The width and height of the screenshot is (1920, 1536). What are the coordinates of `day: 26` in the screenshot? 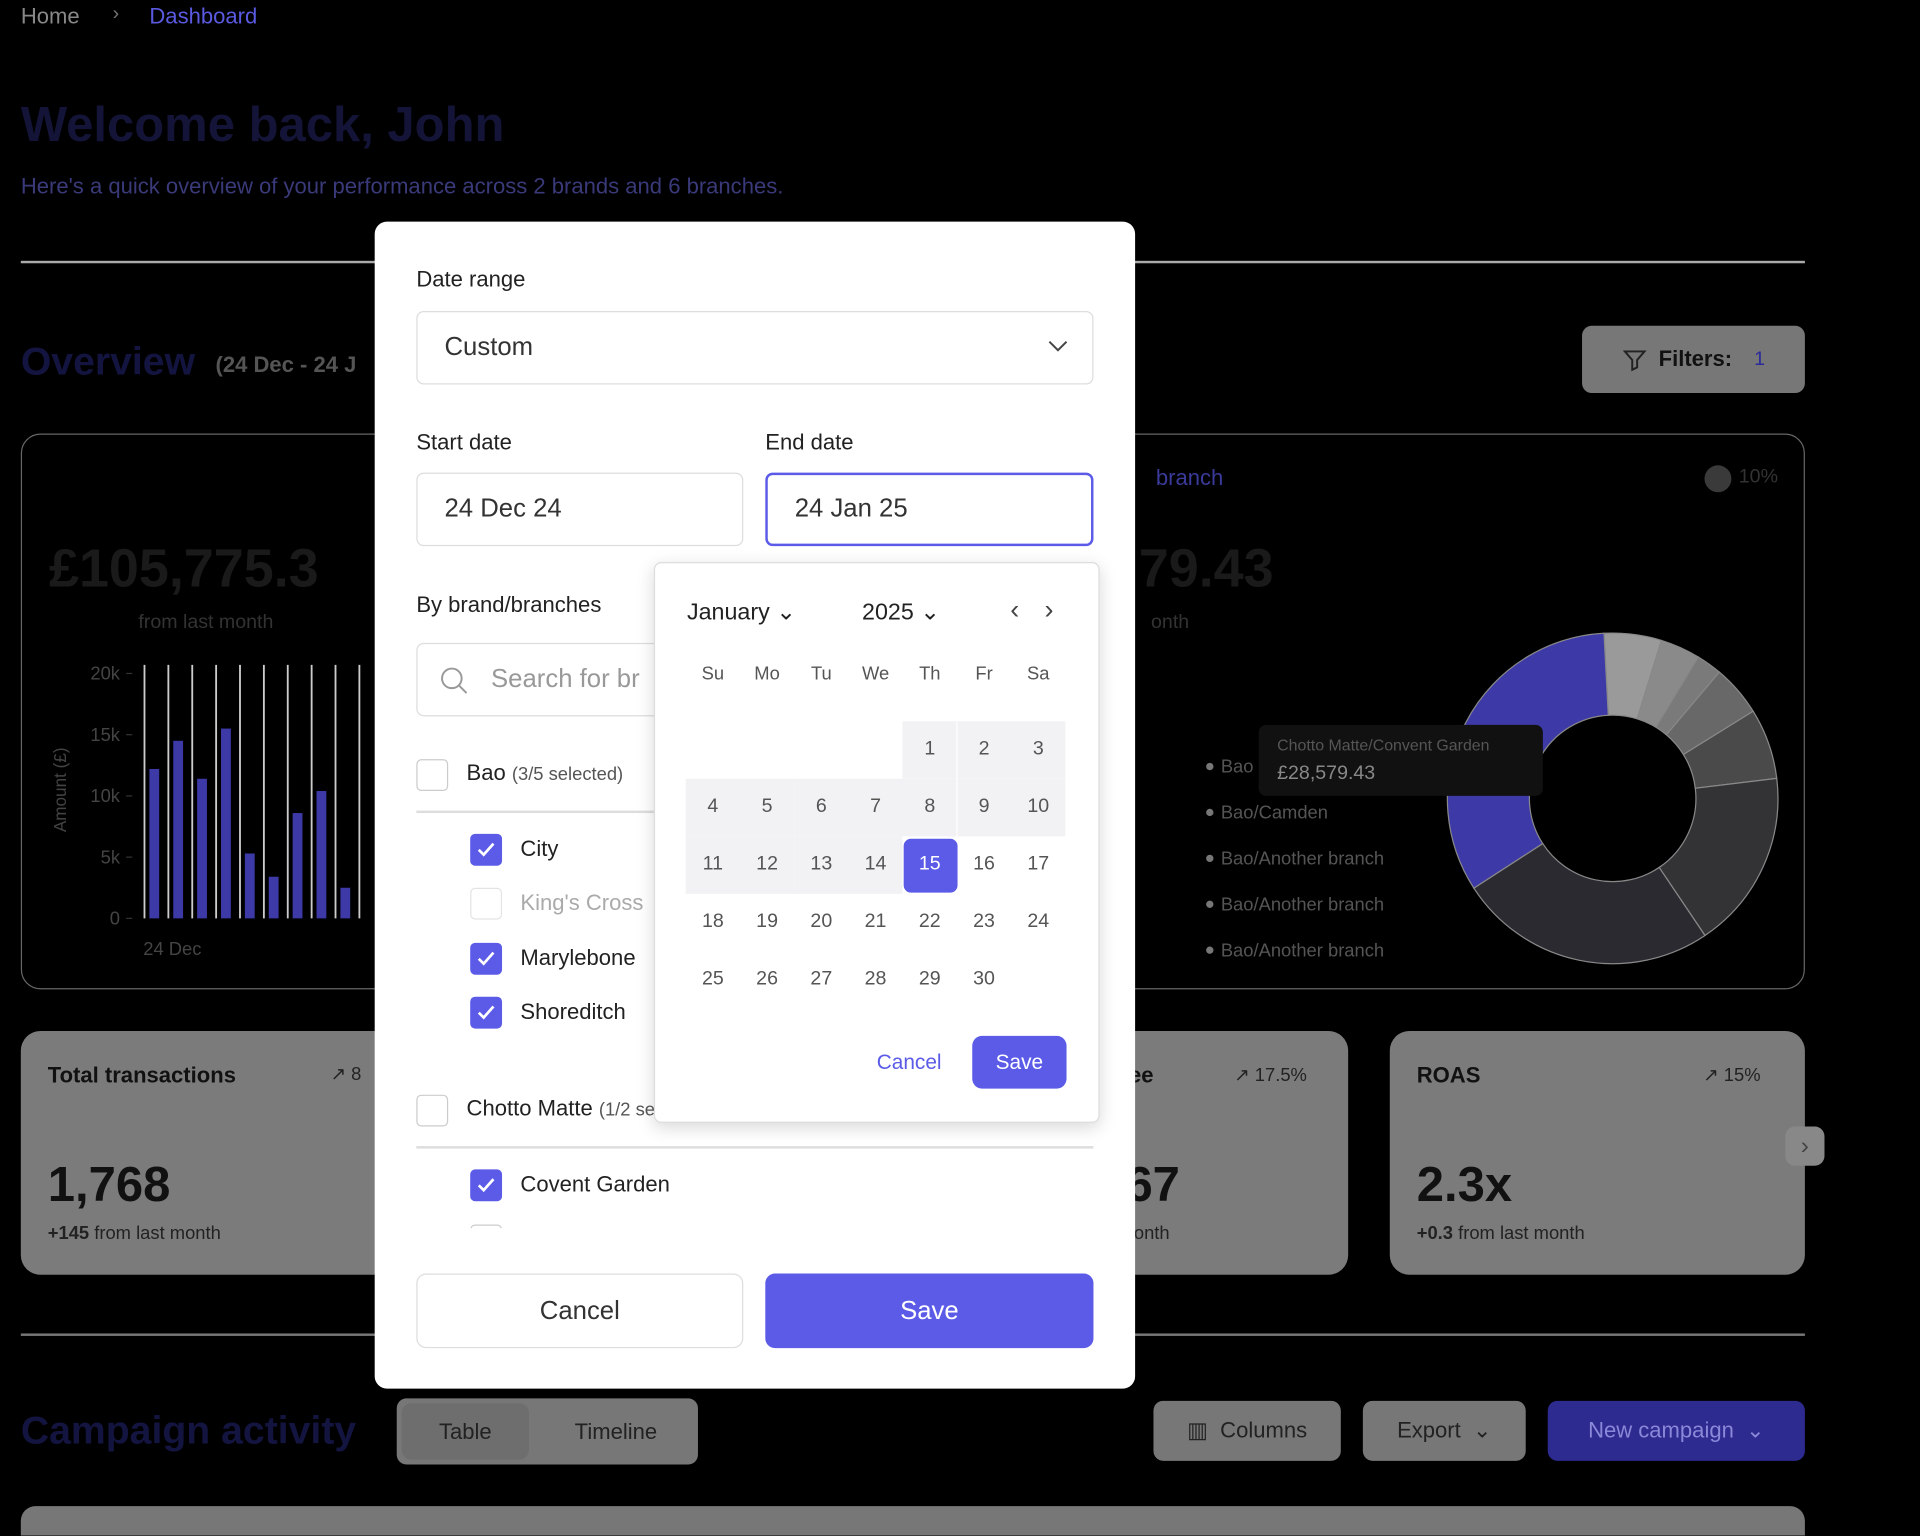 It's located at (767, 979).